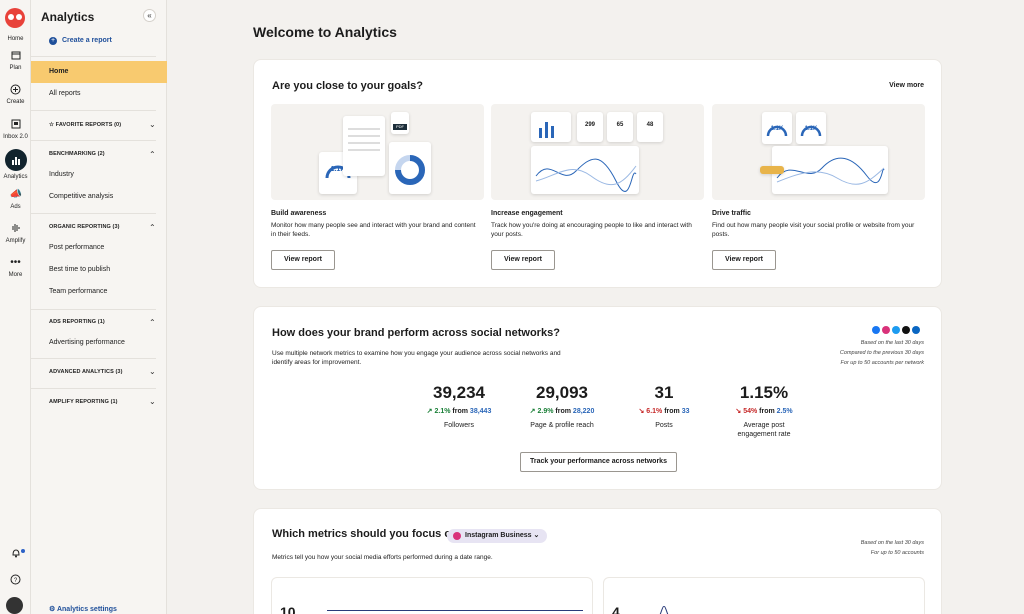  Describe the element at coordinates (15, 177) in the screenshot. I see `rail-analytics-label: Analytics` at that location.